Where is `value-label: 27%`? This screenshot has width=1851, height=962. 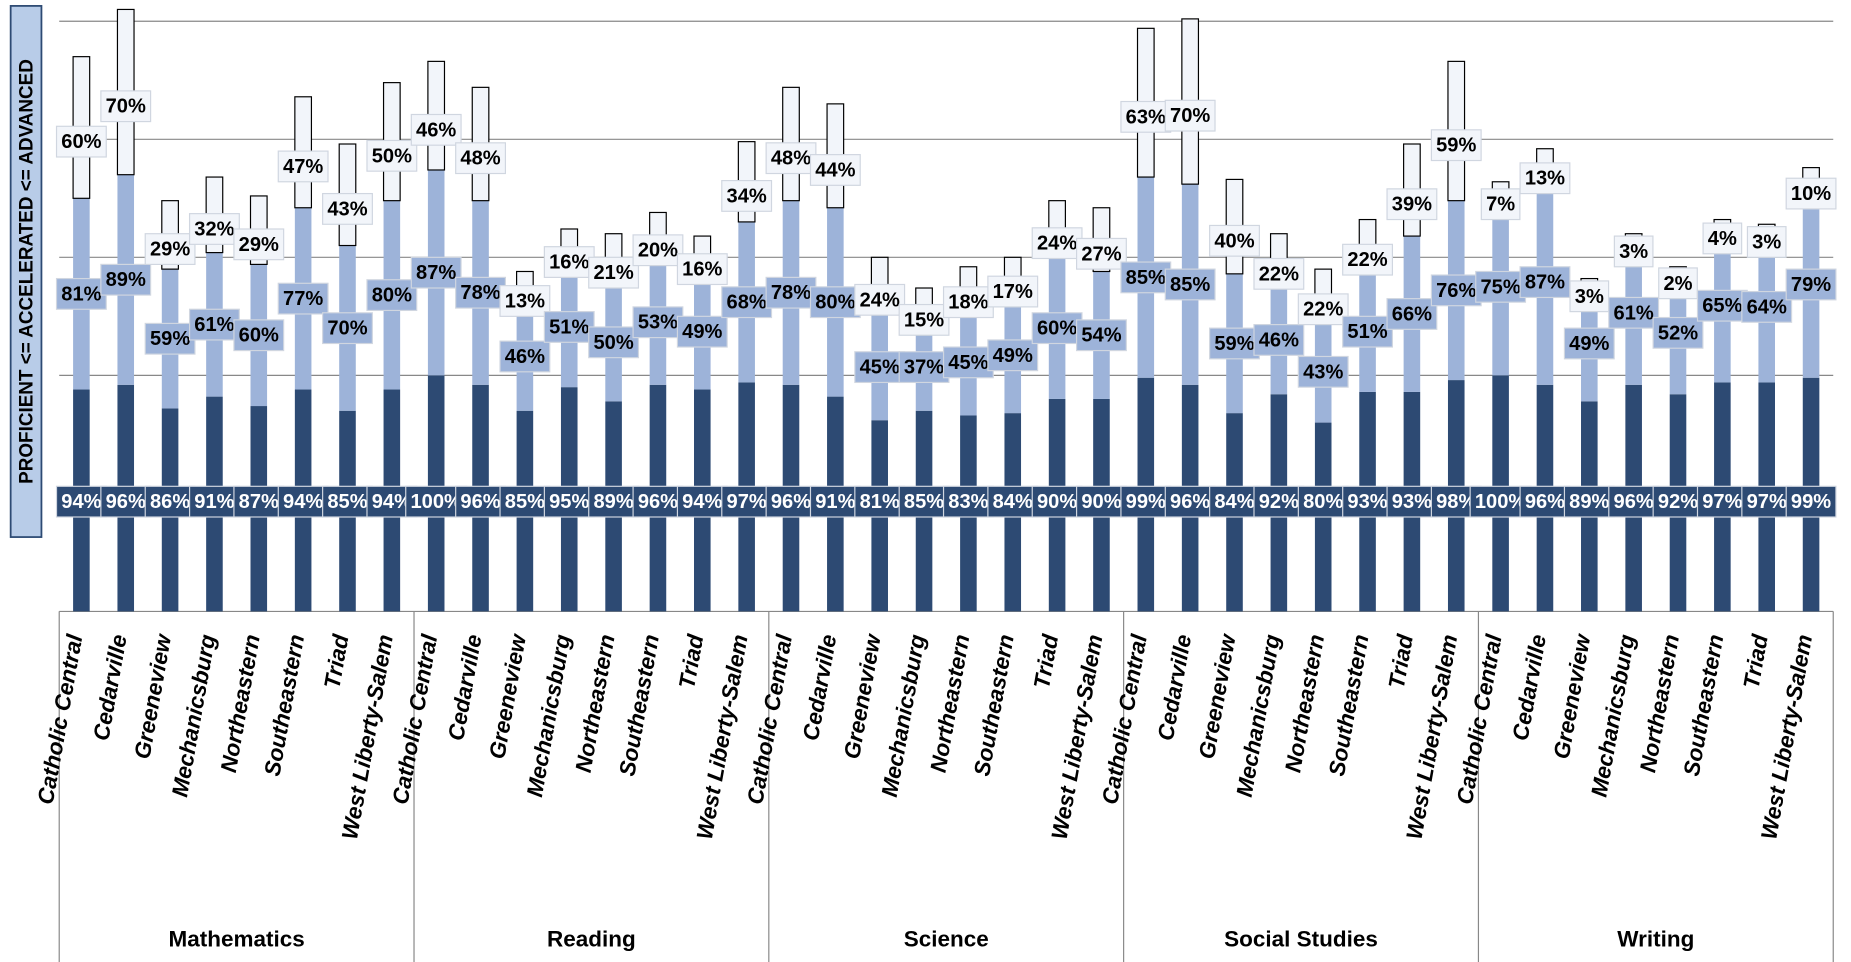 value-label: 27% is located at coordinates (1101, 254).